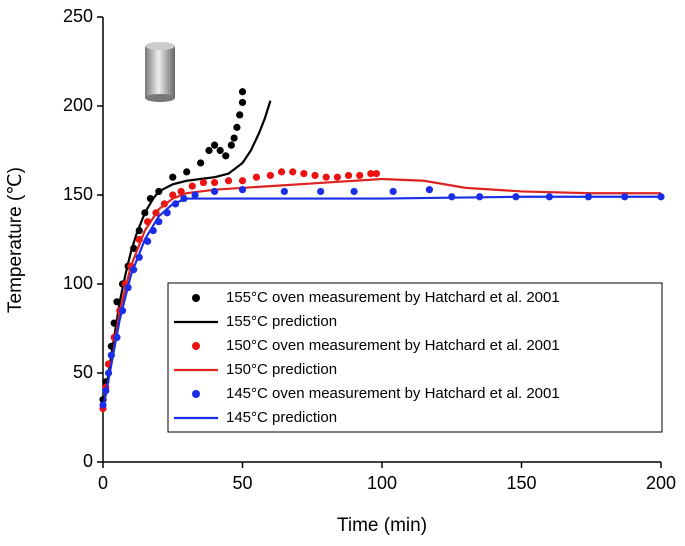  I want to click on legend-label: 155°C prediction, so click(281, 321).